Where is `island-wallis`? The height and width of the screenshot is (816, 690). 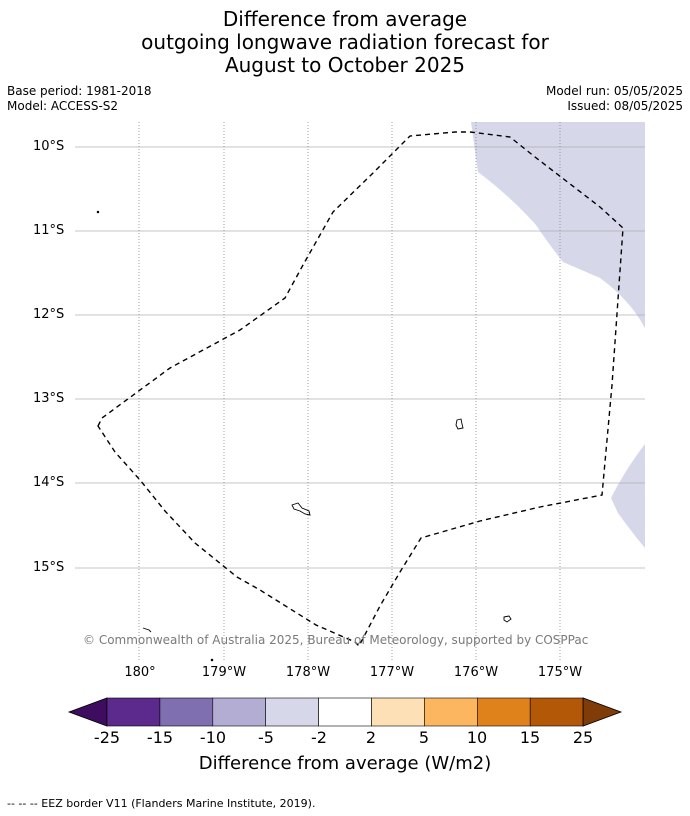
island-wallis is located at coordinates (301, 509).